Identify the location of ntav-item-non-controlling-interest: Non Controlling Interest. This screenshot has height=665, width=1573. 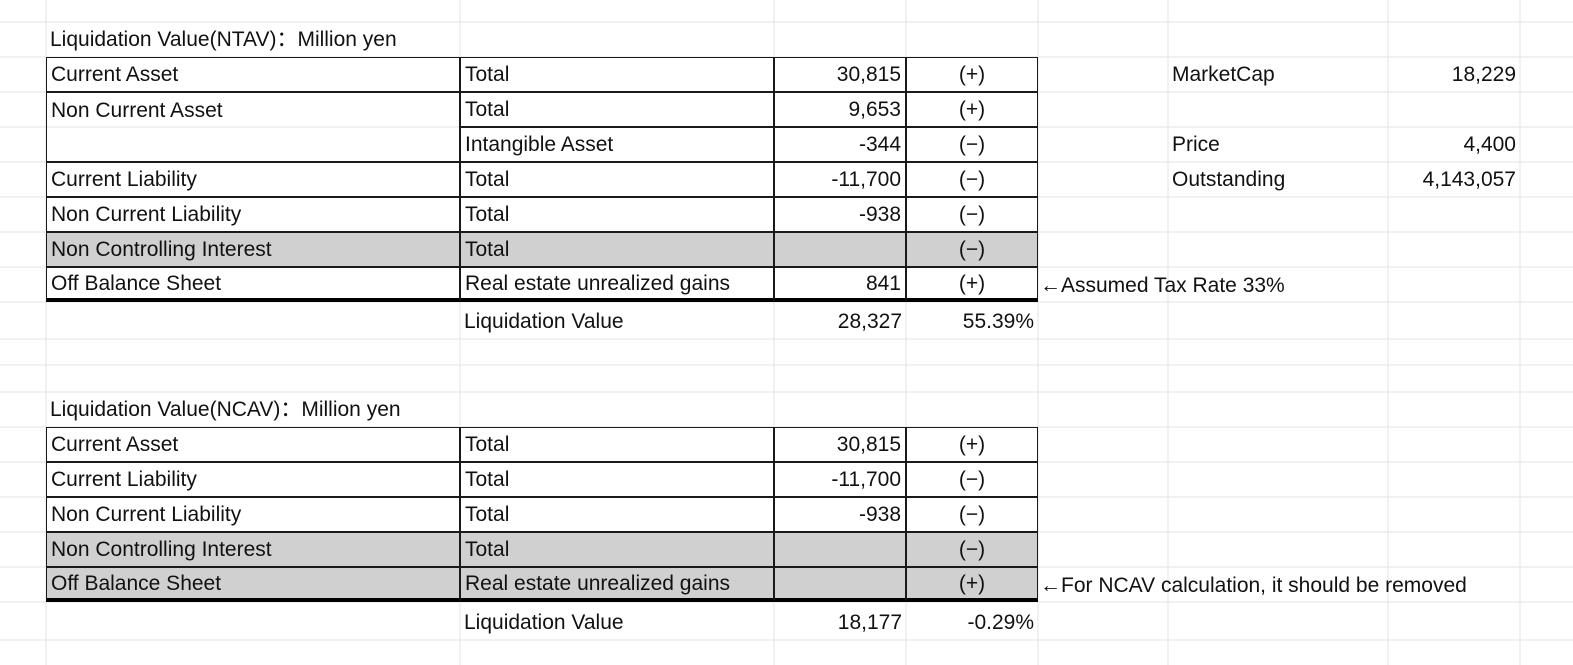
(253, 249).